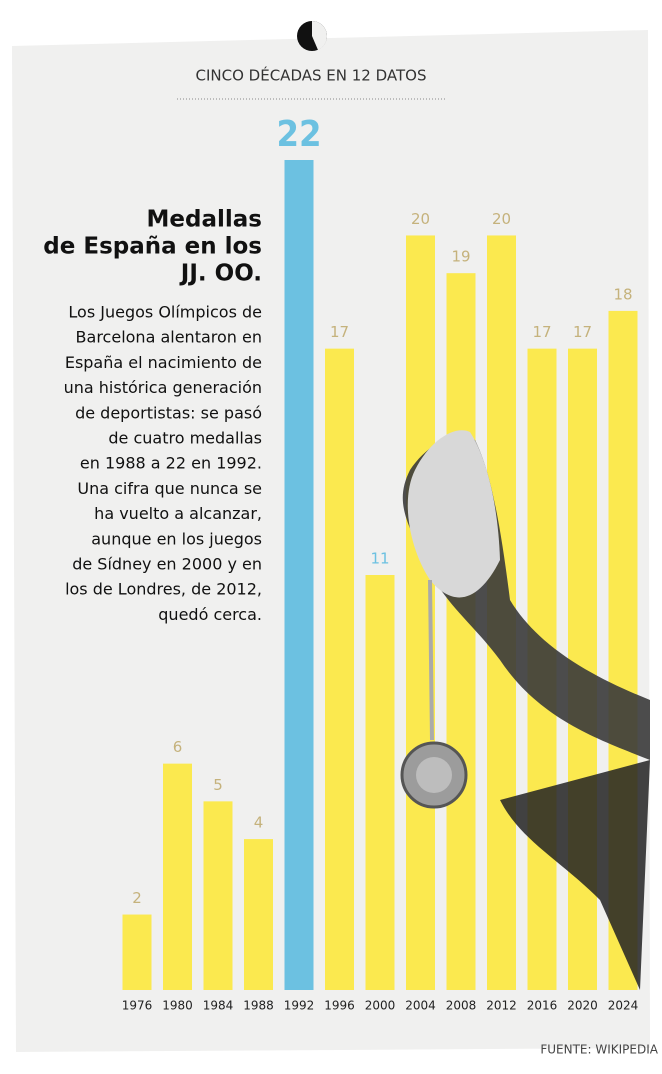  Describe the element at coordinates (168, 412) in the screenshot. I see `body-line: de deportistas: se pasó` at that location.